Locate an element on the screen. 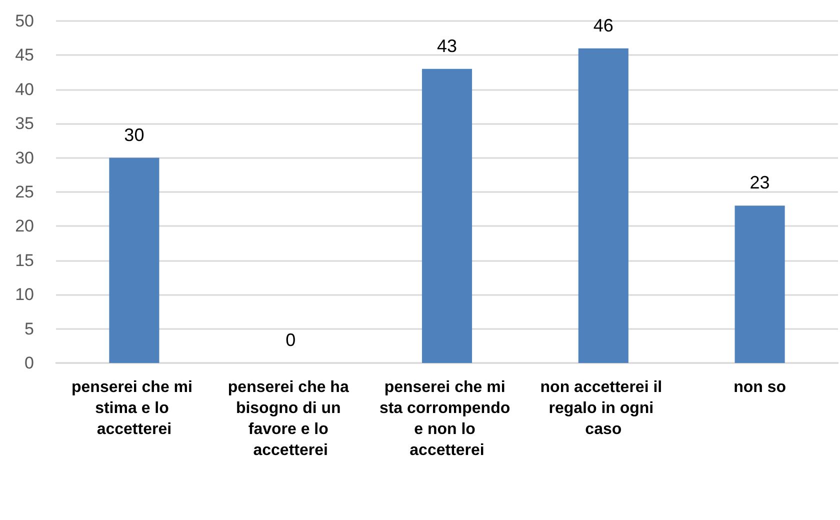 The width and height of the screenshot is (840, 520). y-tick-label: 40 is located at coordinates (24, 89).